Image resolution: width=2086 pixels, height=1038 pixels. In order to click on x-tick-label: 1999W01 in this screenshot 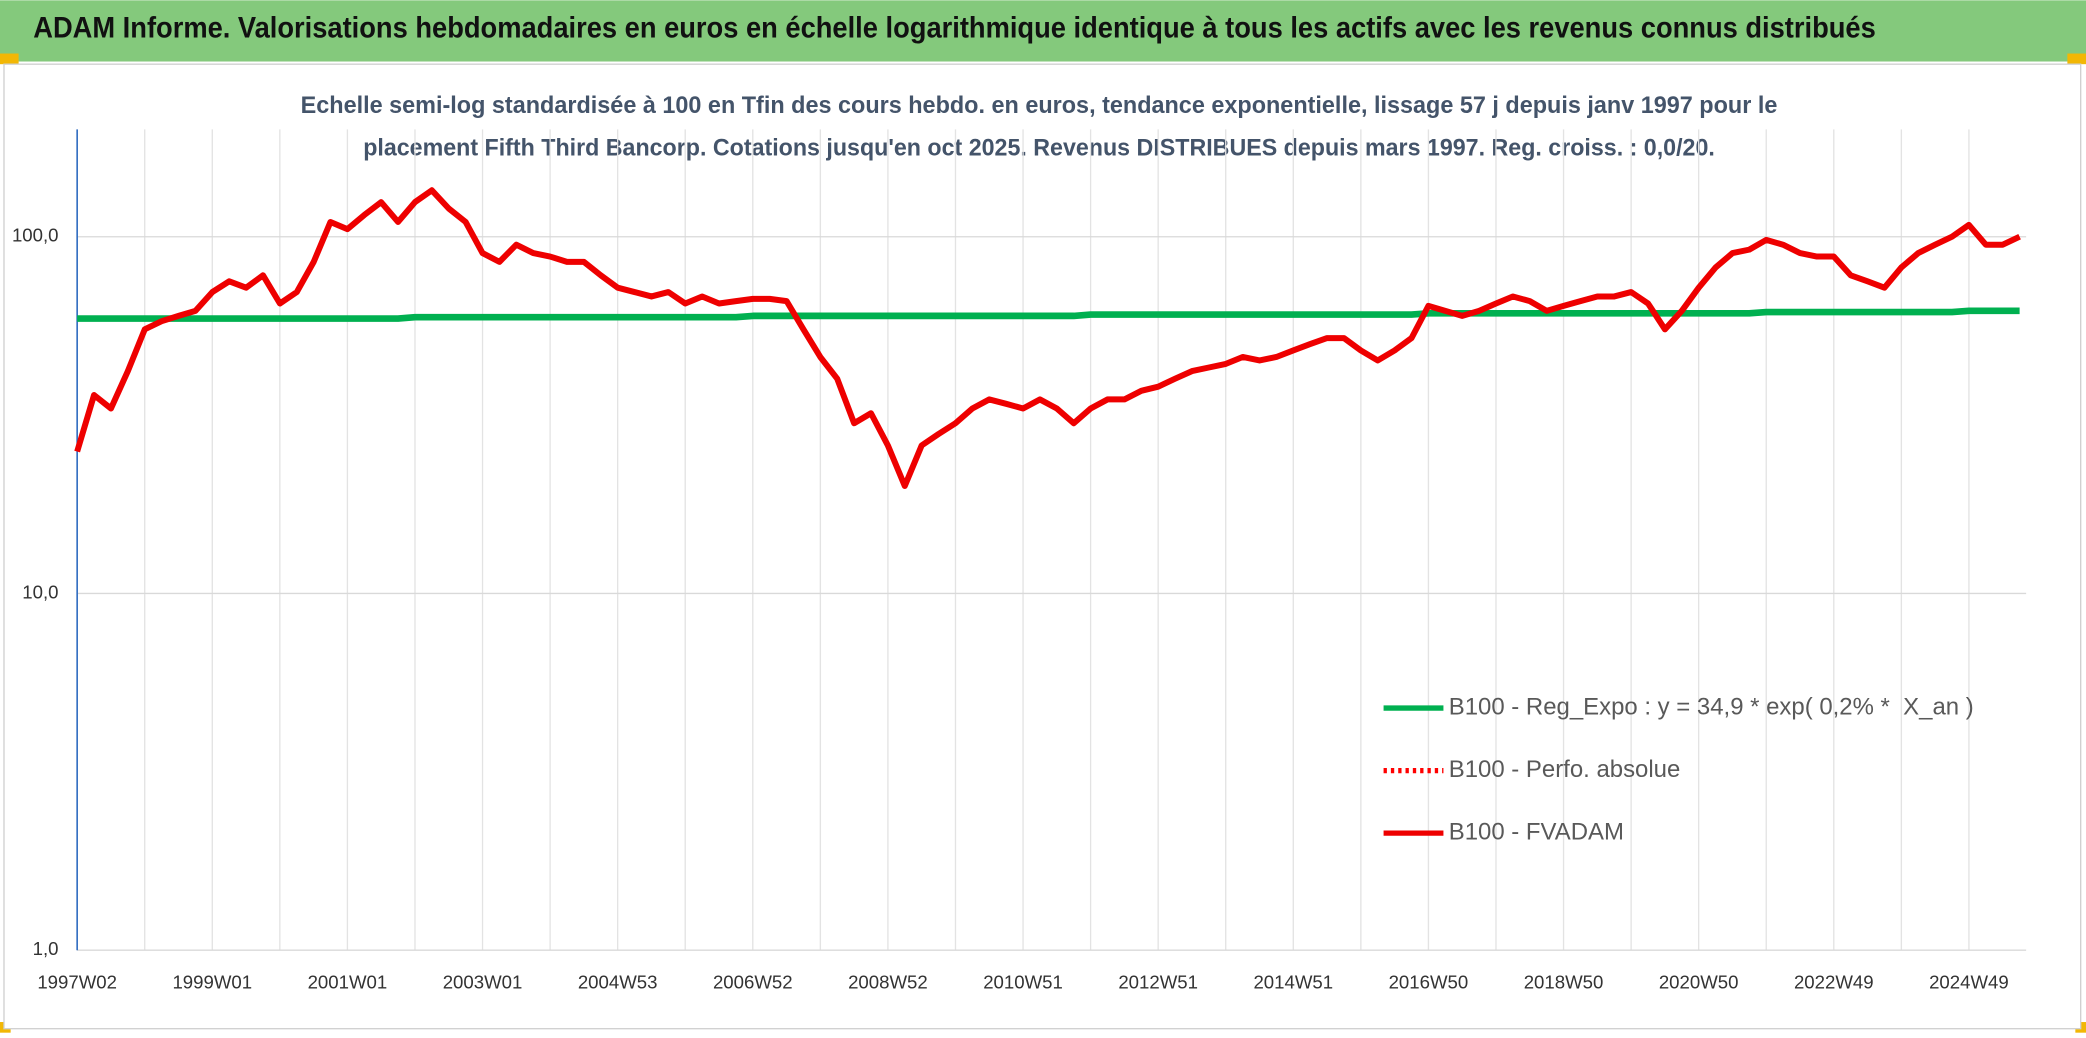, I will do `click(212, 981)`.